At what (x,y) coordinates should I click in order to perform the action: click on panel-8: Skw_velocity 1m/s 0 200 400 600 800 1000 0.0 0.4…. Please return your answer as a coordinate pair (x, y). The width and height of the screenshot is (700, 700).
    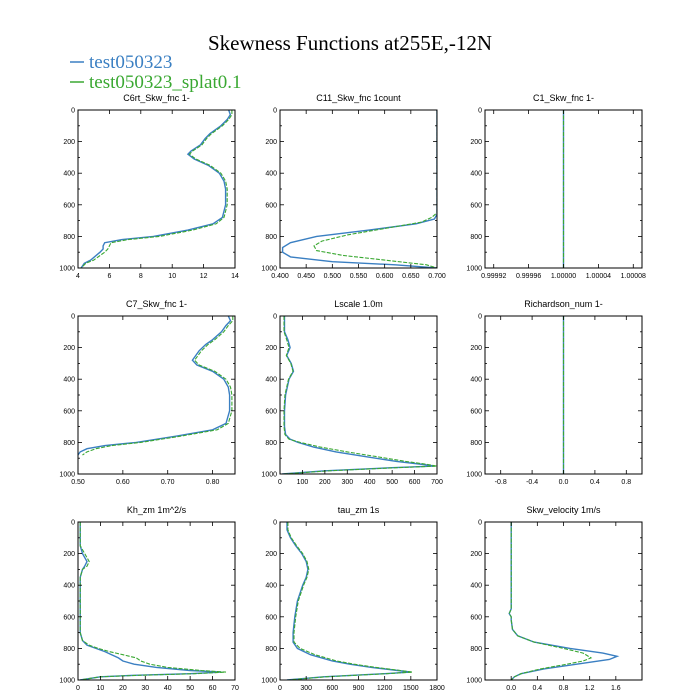
    Looking at the image, I should click on (554, 598).